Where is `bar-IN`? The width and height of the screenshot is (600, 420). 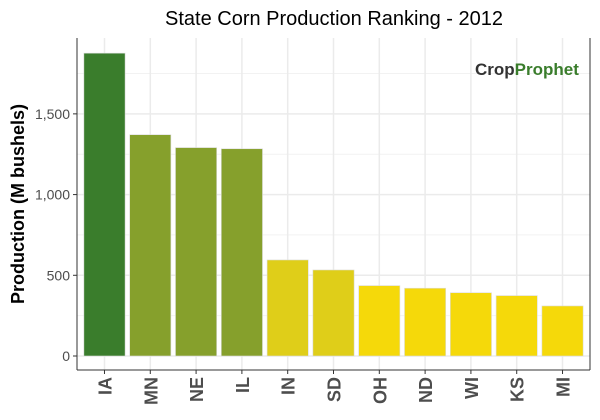
bar-IN is located at coordinates (287, 308).